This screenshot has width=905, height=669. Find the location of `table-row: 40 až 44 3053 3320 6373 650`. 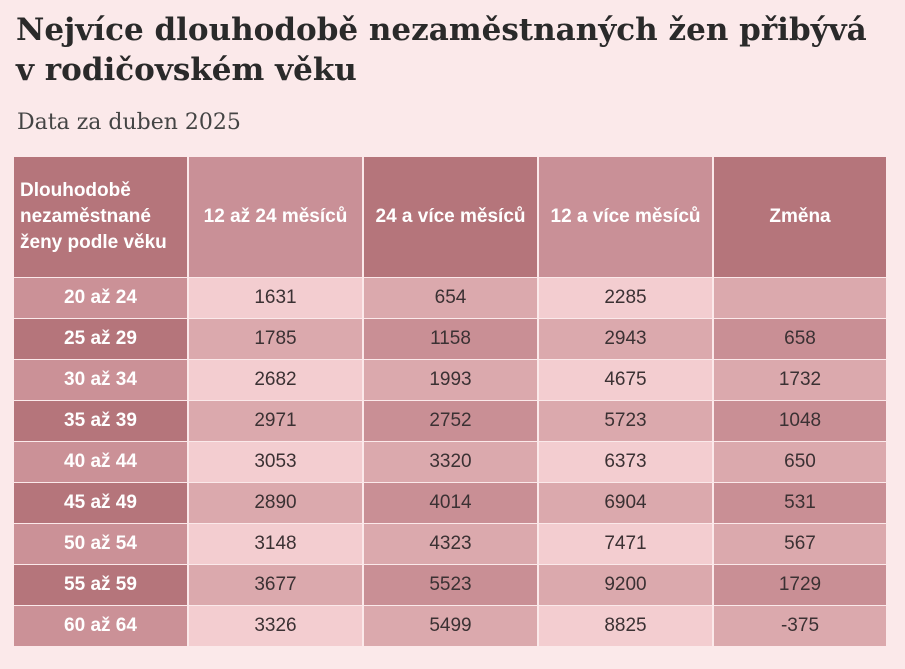

table-row: 40 až 44 3053 3320 6373 650 is located at coordinates (450, 462).